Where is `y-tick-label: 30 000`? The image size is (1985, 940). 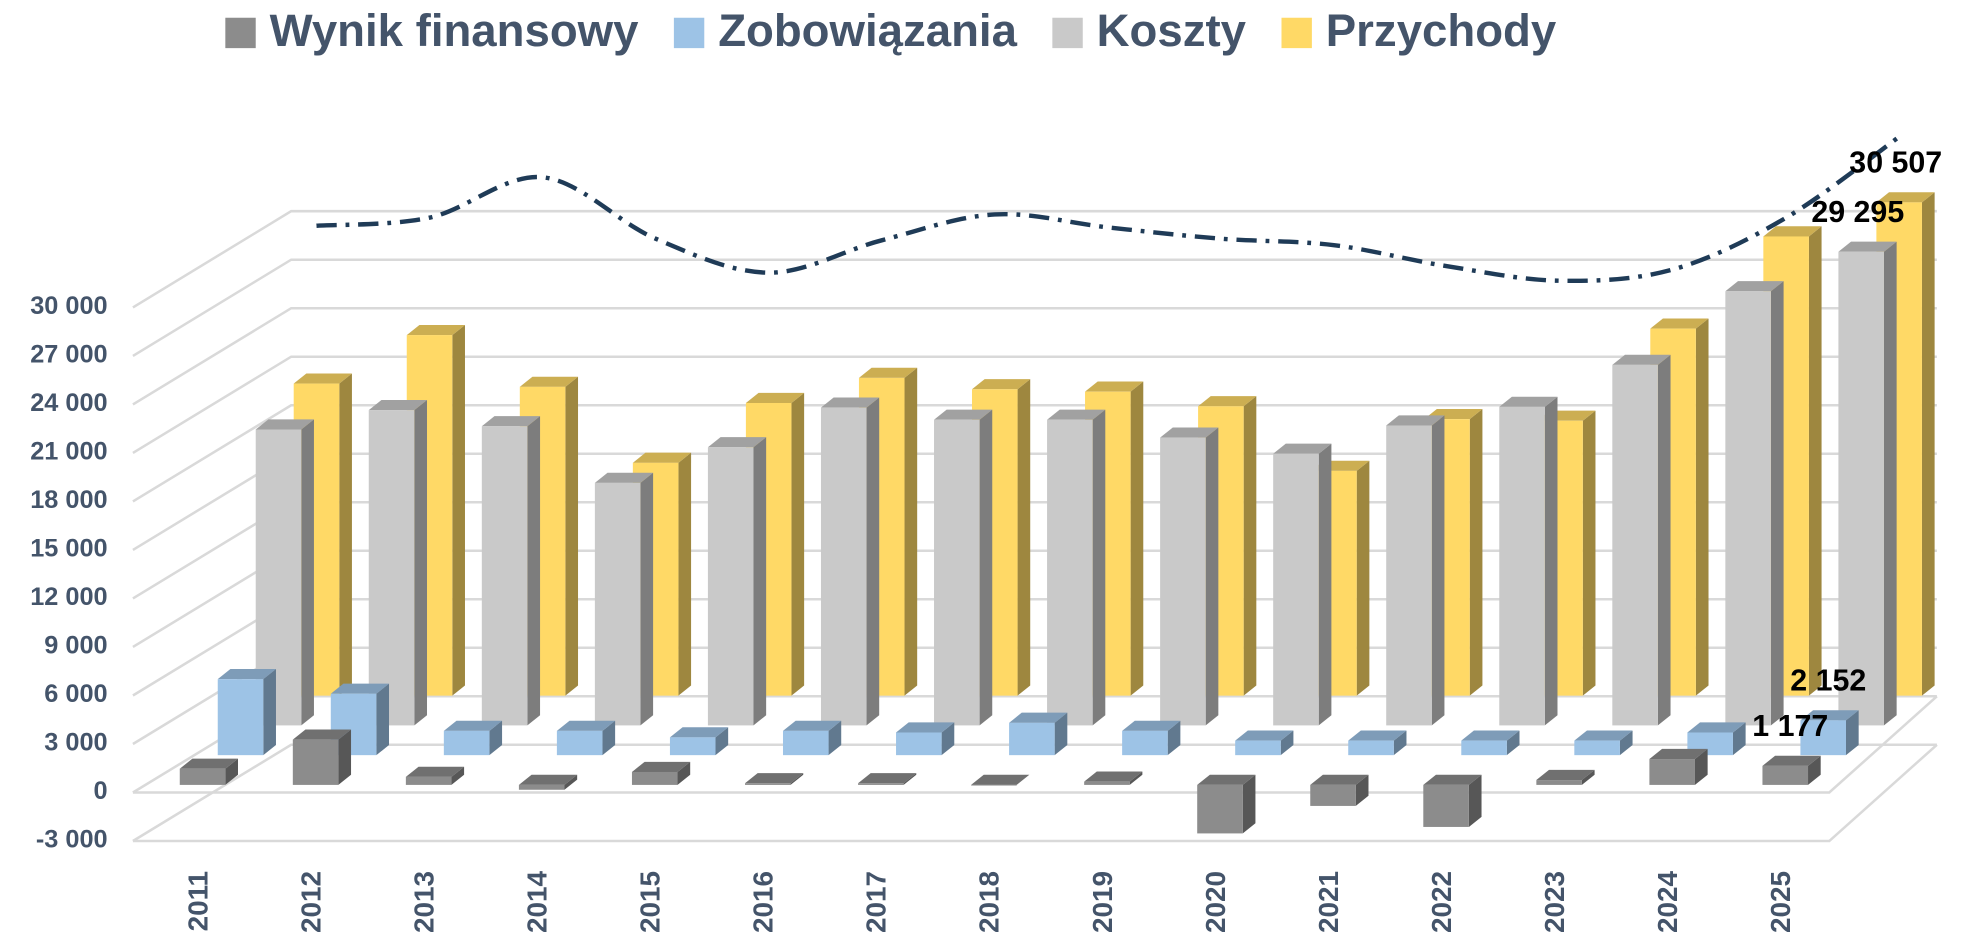
y-tick-label: 30 000 is located at coordinates (68, 306).